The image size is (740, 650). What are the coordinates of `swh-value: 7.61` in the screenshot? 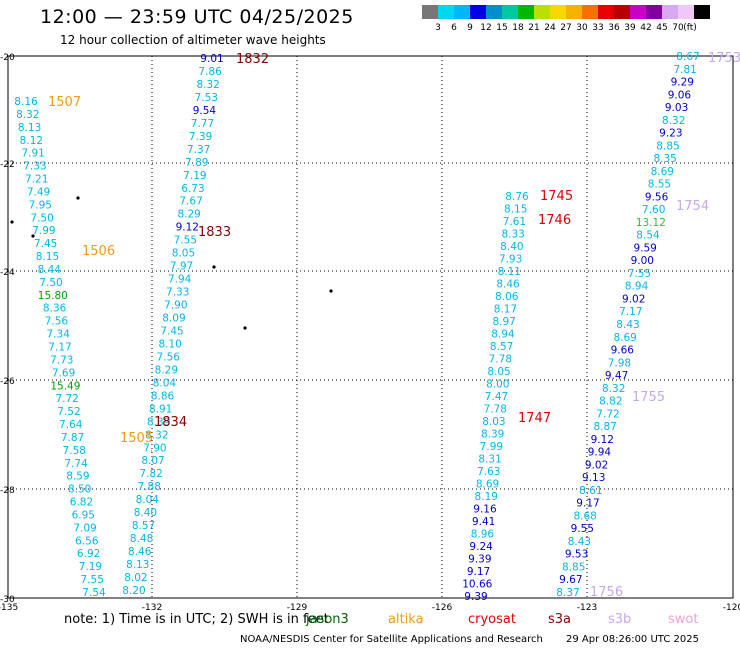 It's located at (514, 222).